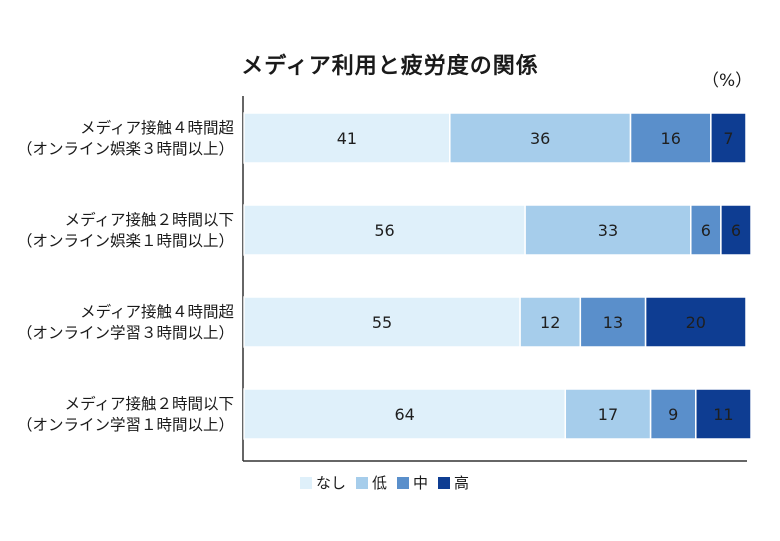 The height and width of the screenshot is (541, 780). I want to click on data-label: 12, so click(550, 322).